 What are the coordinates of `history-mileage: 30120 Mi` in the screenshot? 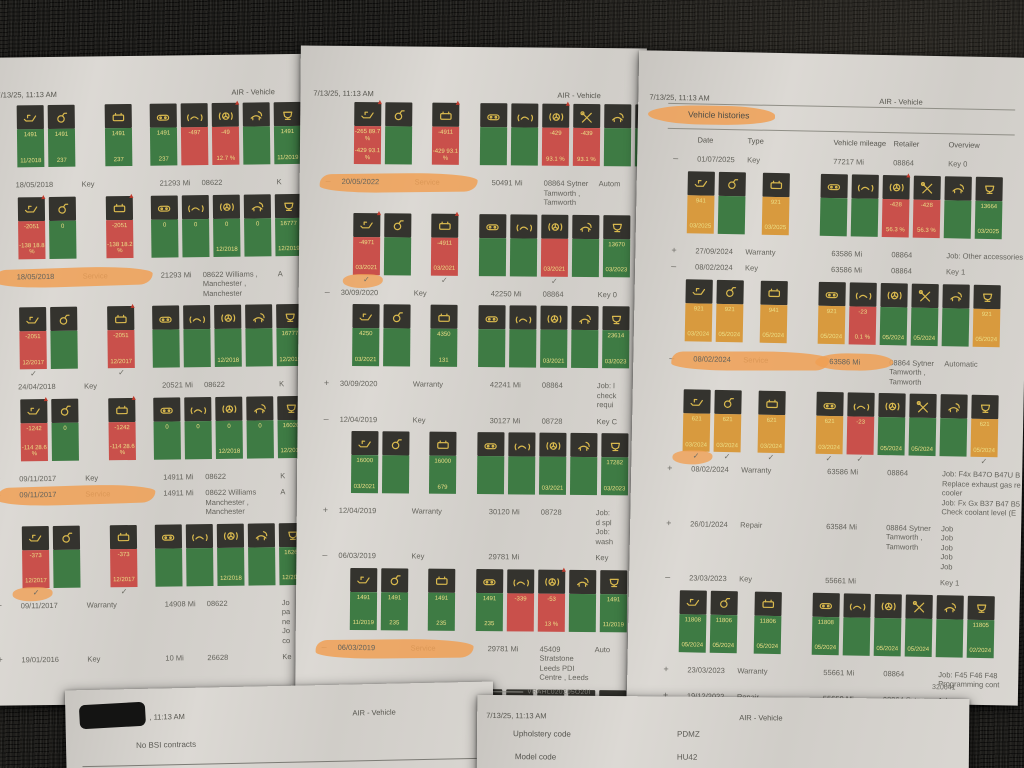 It's located at (504, 512).